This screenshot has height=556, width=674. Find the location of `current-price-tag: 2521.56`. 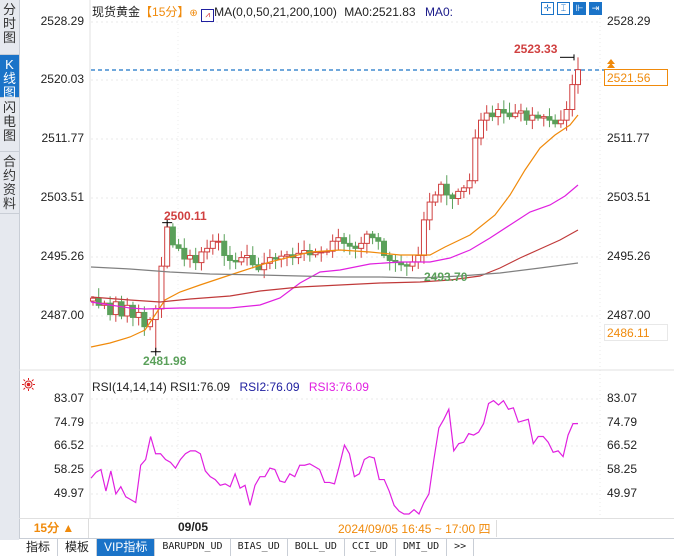

current-price-tag: 2521.56 is located at coordinates (636, 77).